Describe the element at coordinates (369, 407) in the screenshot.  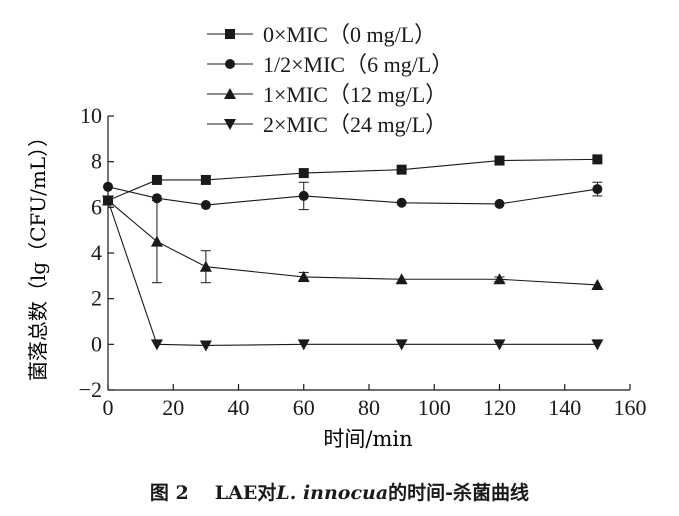
I see `x-tick-label: 80` at that location.